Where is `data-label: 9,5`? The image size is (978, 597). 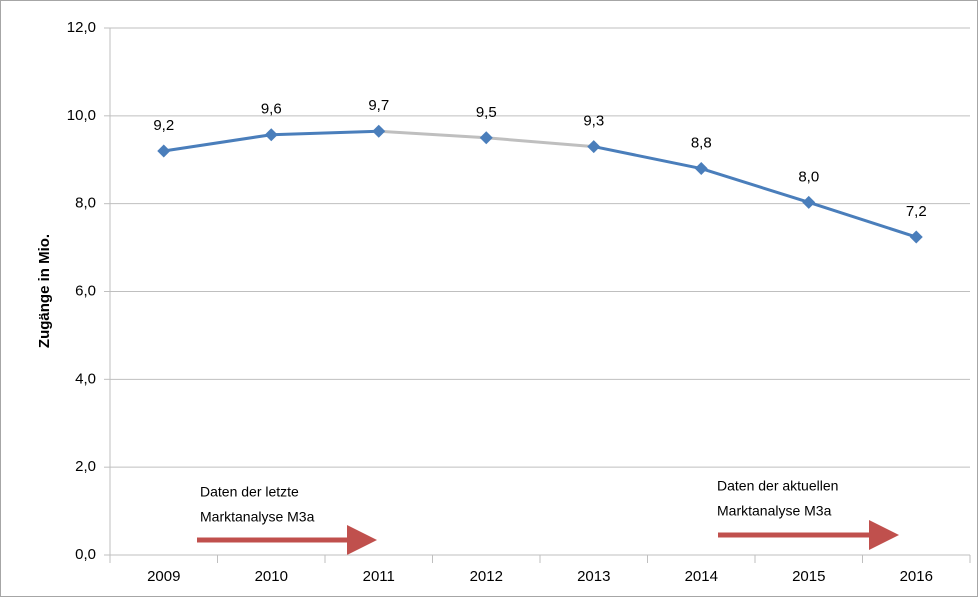 data-label: 9,5 is located at coordinates (486, 112).